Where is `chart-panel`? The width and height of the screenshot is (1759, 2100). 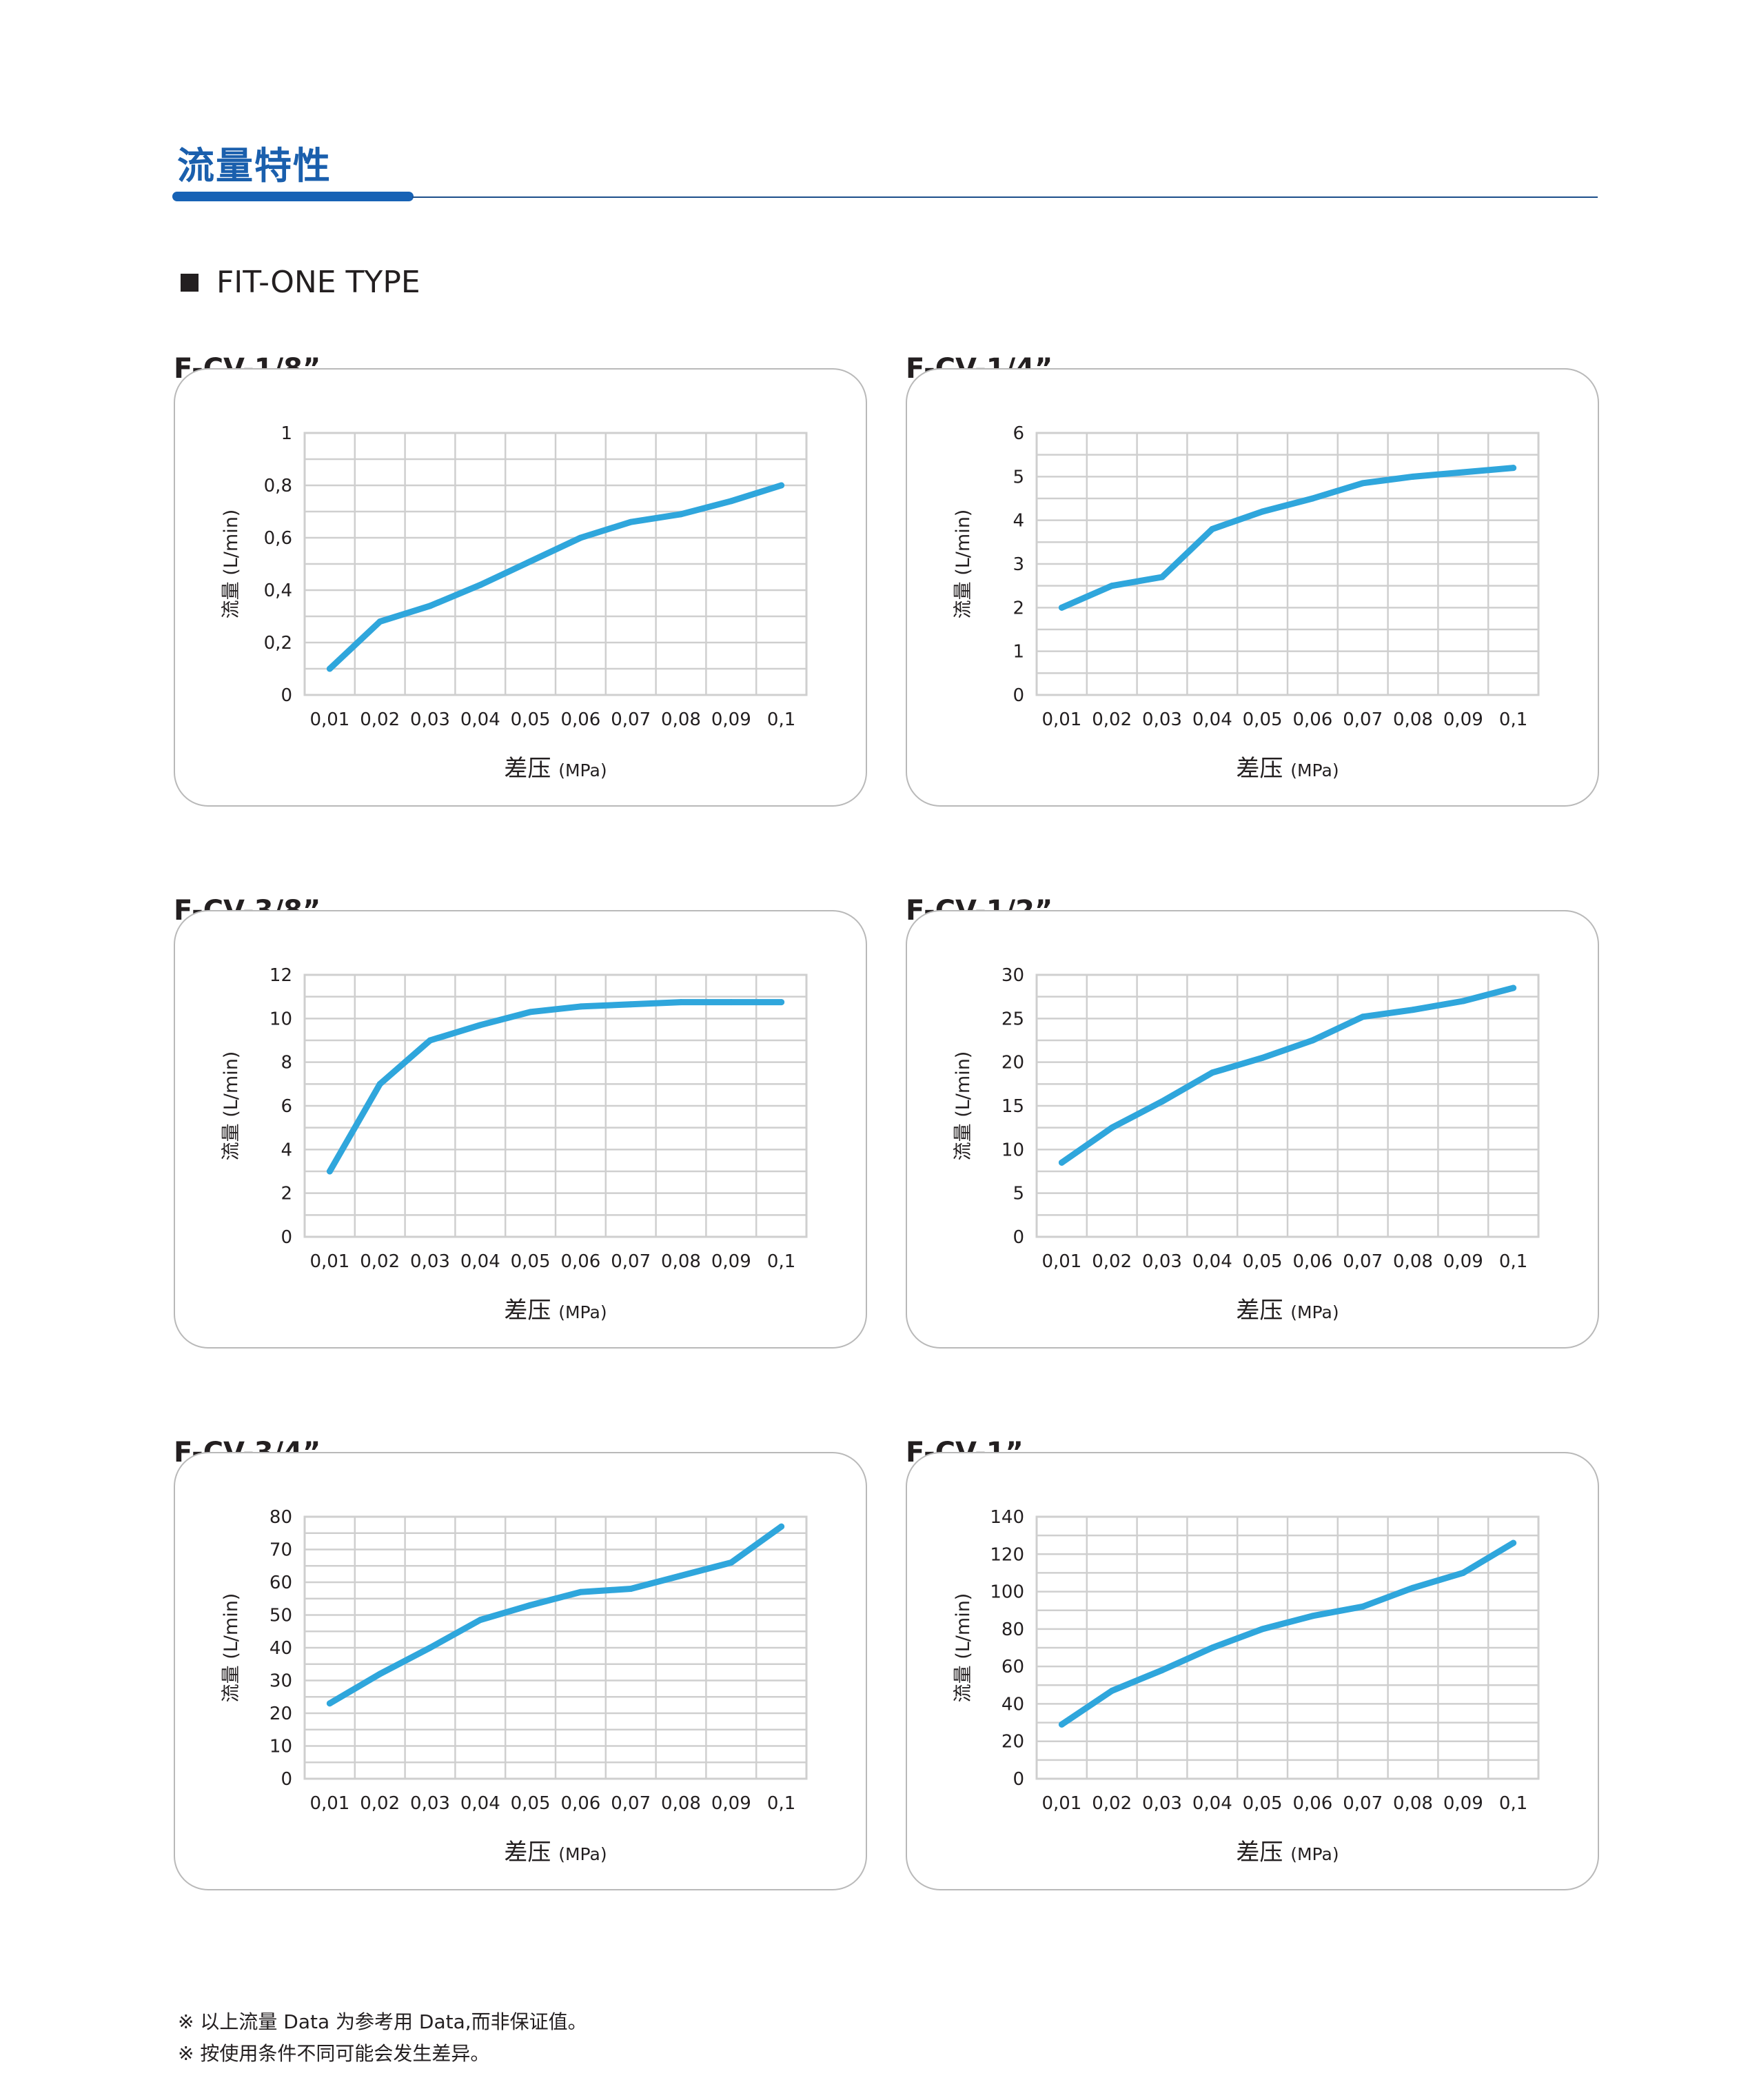
chart-panel is located at coordinates (1252, 1671).